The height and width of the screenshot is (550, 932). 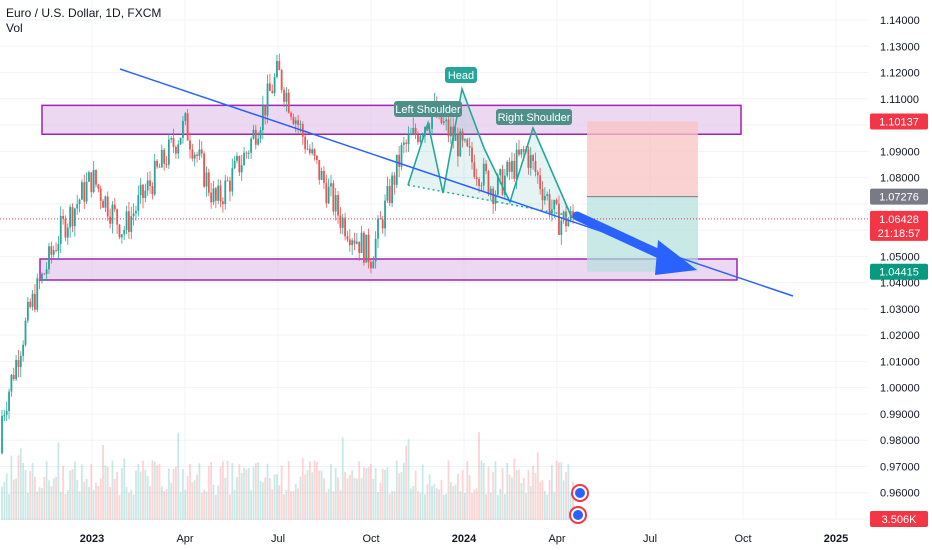 I want to click on left-shoulder-label: Left Shoulder, so click(x=428, y=110).